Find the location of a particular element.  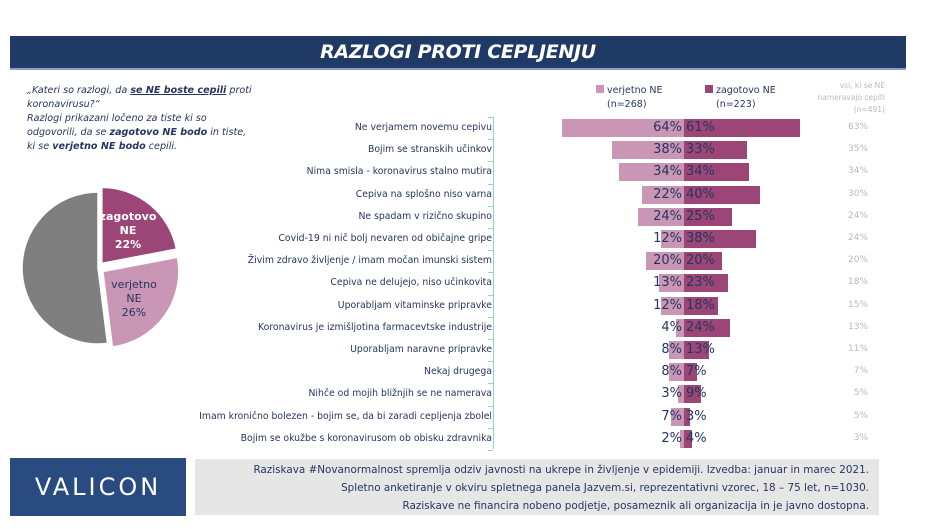

category-label: Cepiva ne delujejo, niso učinkovita is located at coordinates (411, 283).